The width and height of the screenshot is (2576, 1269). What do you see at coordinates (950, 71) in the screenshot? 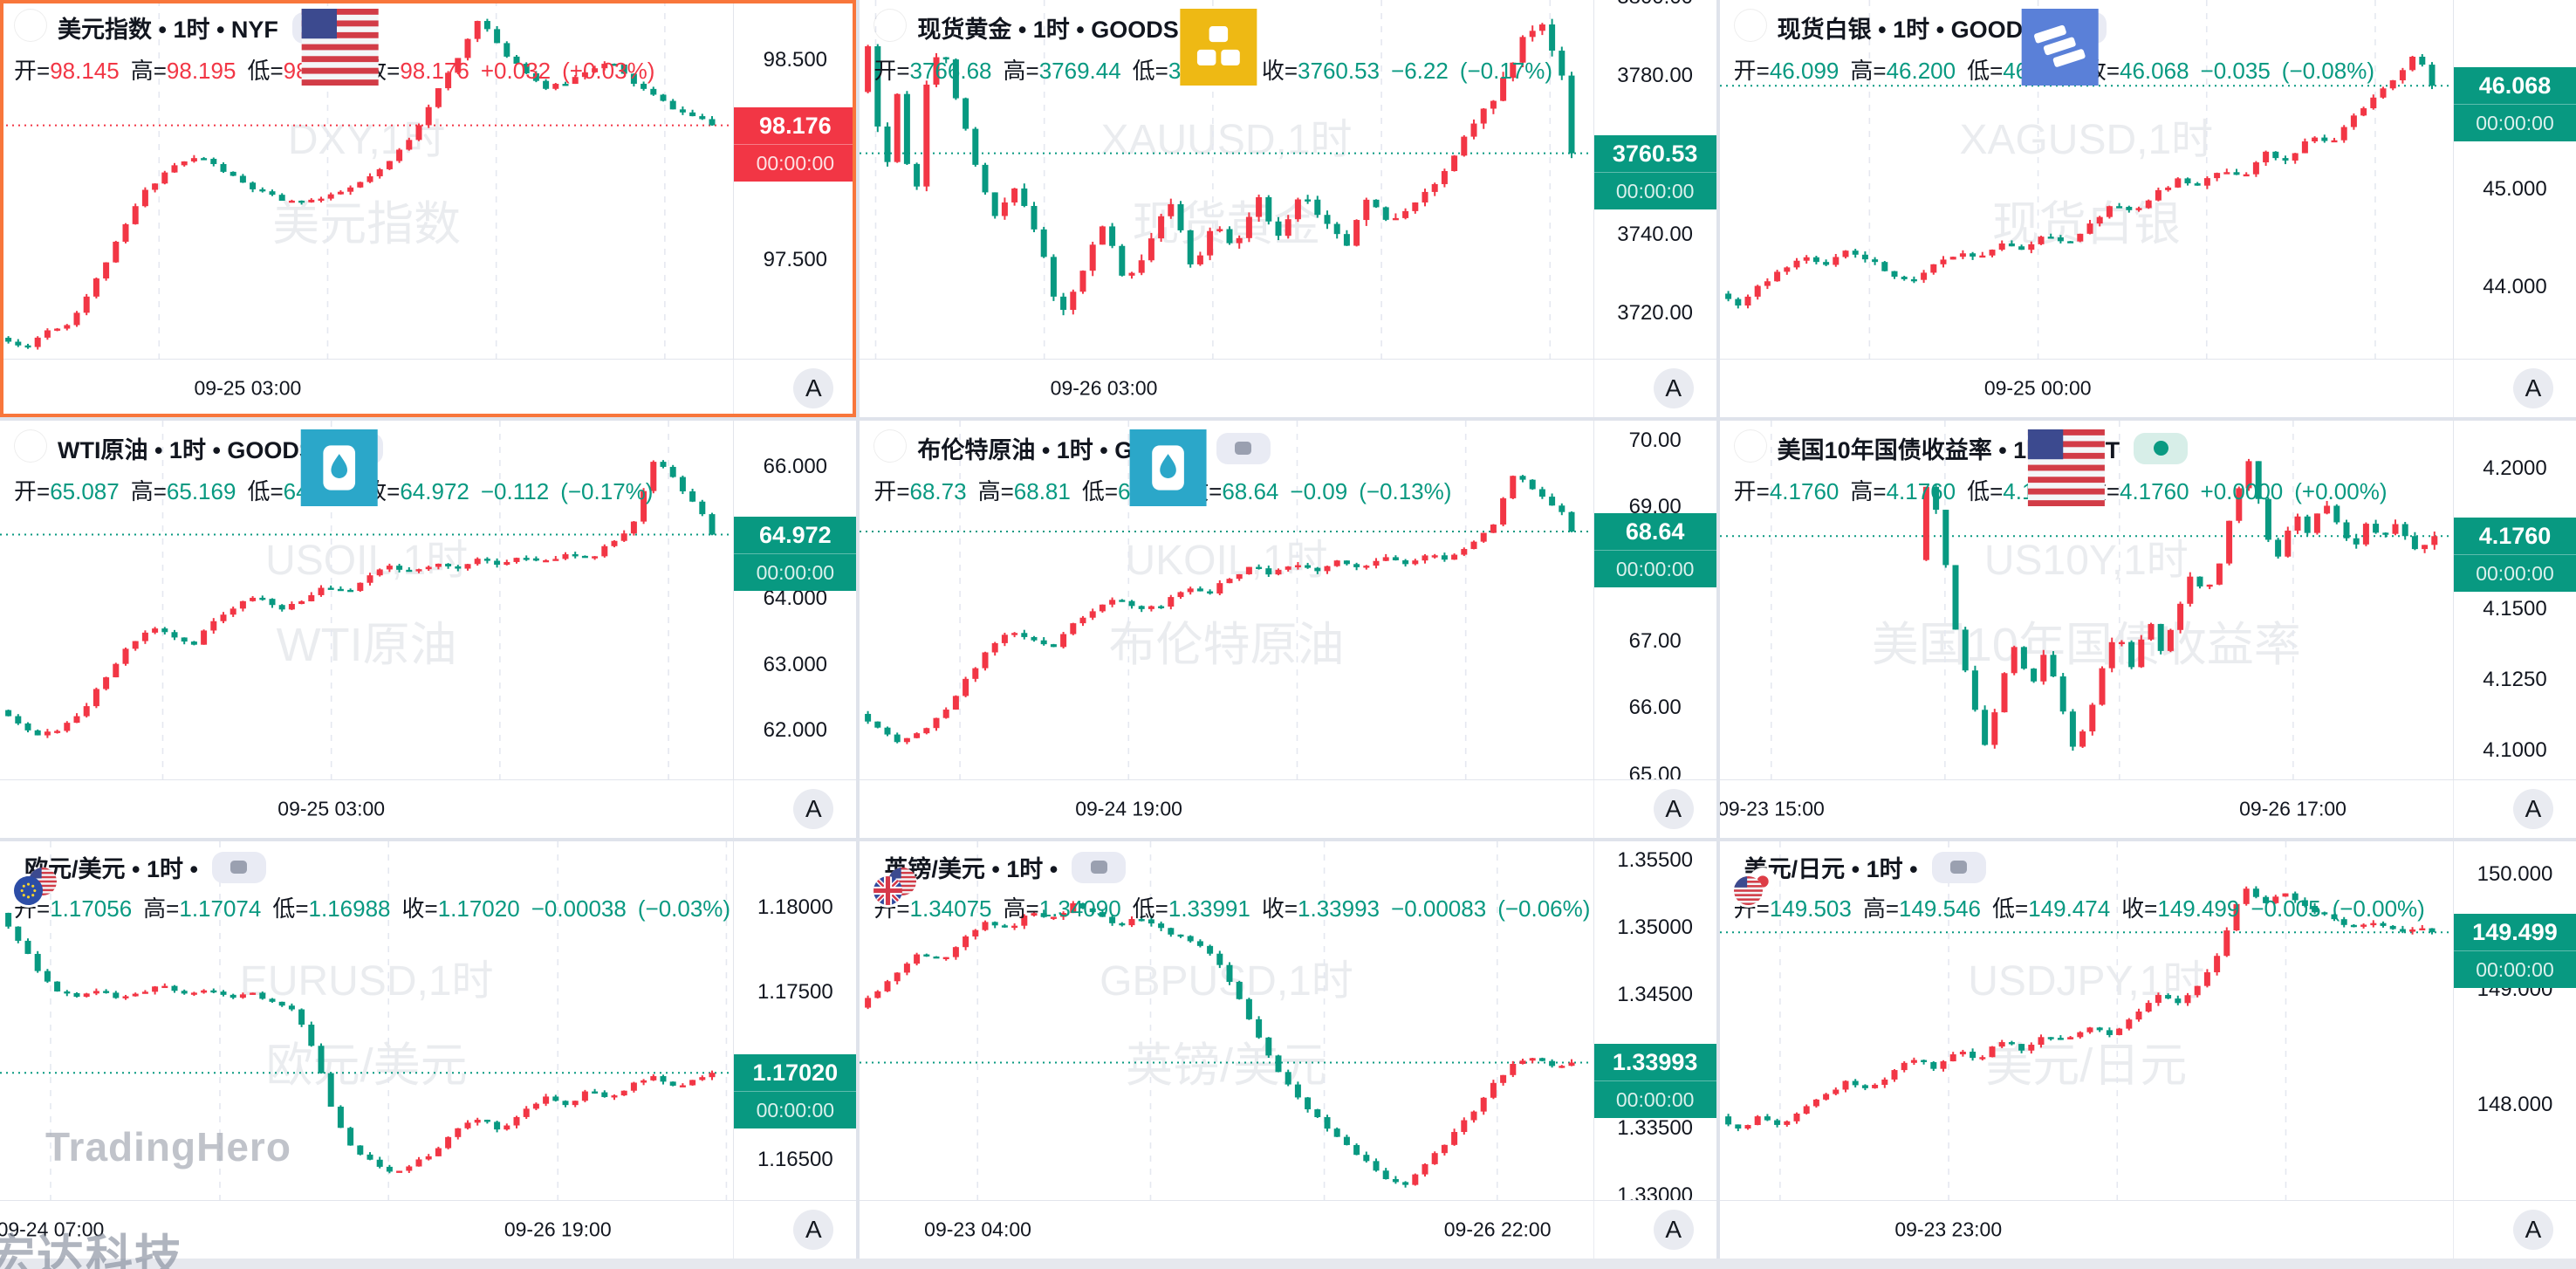
I see `ohlc-field-value: 3766.68` at bounding box center [950, 71].